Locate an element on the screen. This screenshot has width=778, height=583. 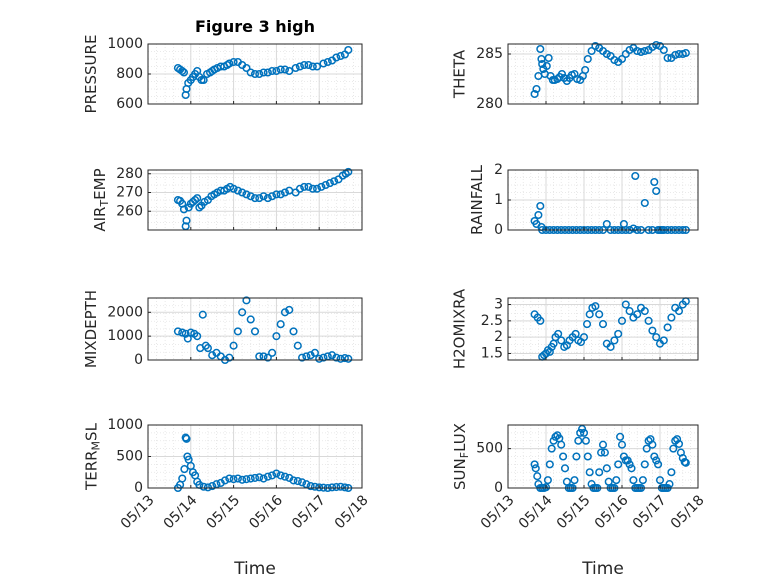
subplot-mixdepth: 0 1000 2000 MIXDEPTH is located at coordinates (222, 329).